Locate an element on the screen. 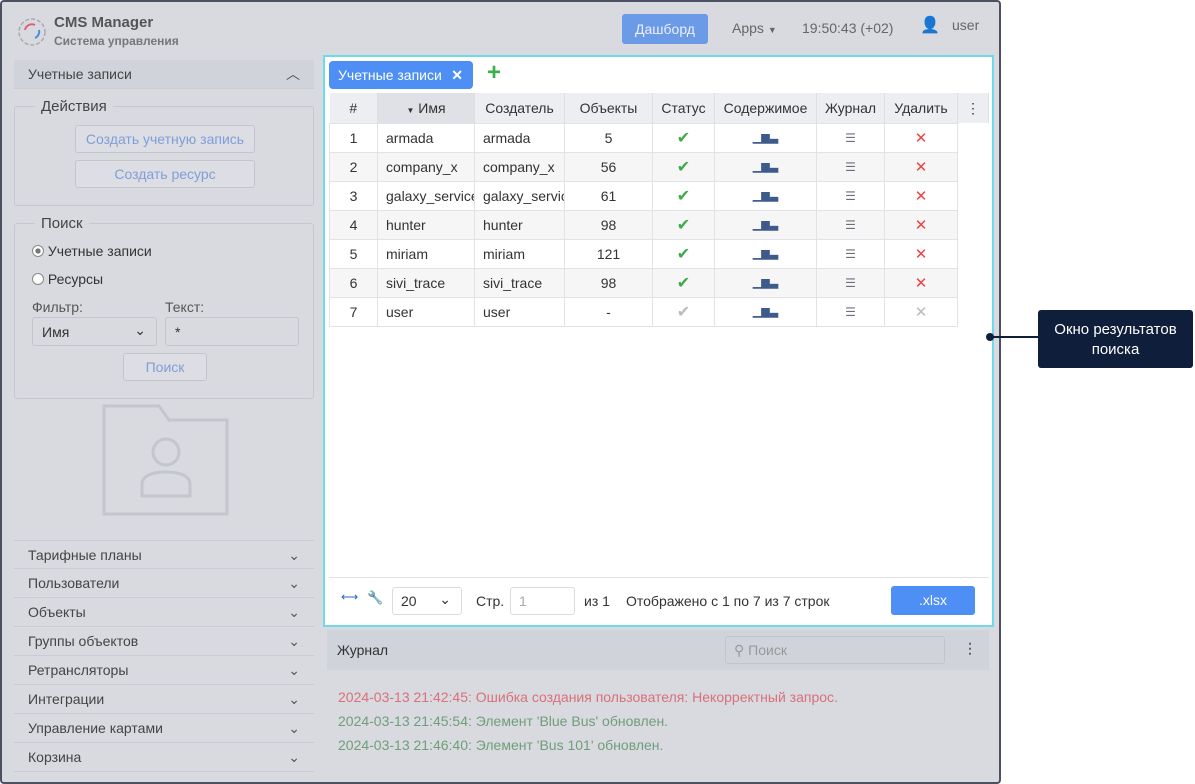 This screenshot has width=1195, height=784. column-header: Содержимое is located at coordinates (765, 108).